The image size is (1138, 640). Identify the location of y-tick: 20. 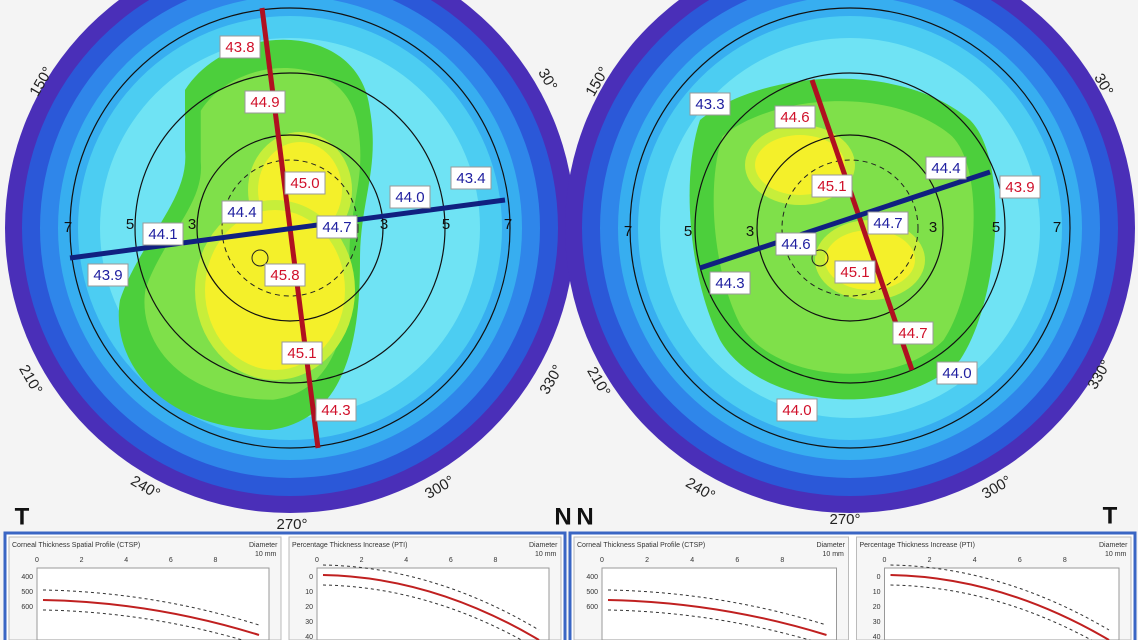
(309, 607).